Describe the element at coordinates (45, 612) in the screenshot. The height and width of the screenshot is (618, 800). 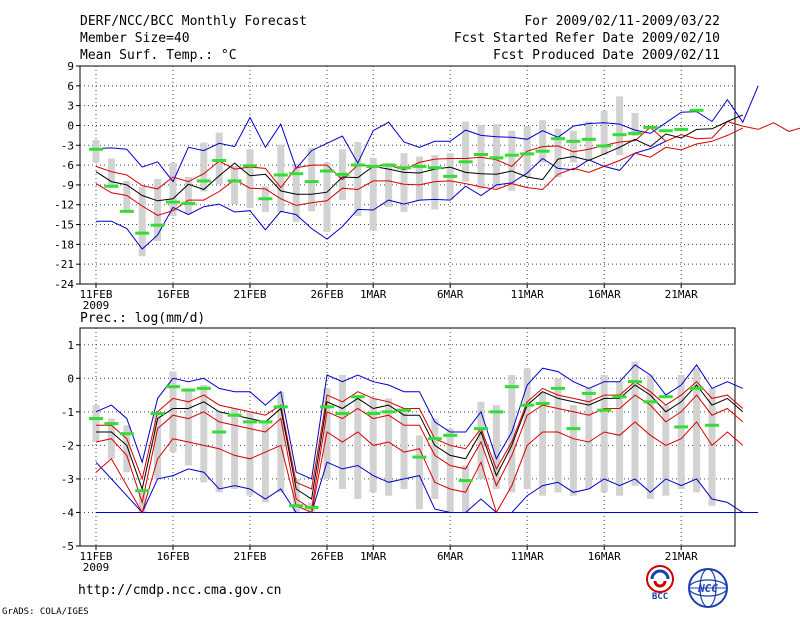
I see `grads-credit: GrADS: COLA/IGES` at that location.